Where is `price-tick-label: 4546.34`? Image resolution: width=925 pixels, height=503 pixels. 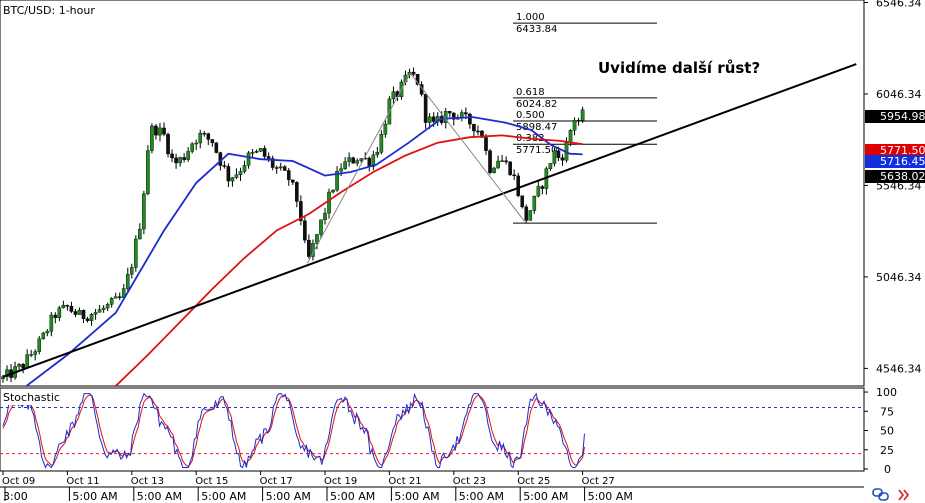 price-tick-label: 4546.34 is located at coordinates (899, 368).